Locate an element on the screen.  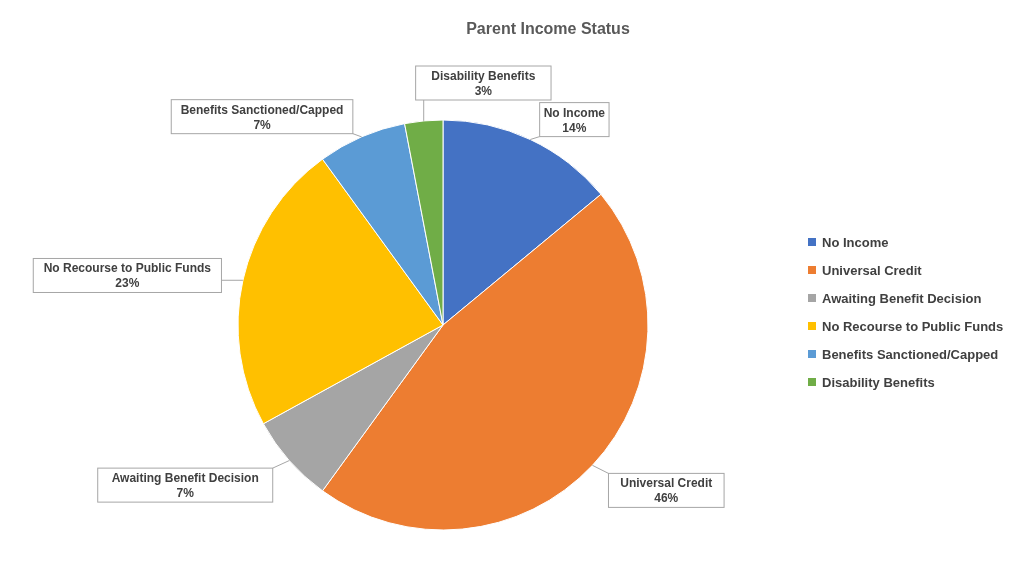
legend-label: Benefits Sanctioned/Capped is located at coordinates (910, 354).